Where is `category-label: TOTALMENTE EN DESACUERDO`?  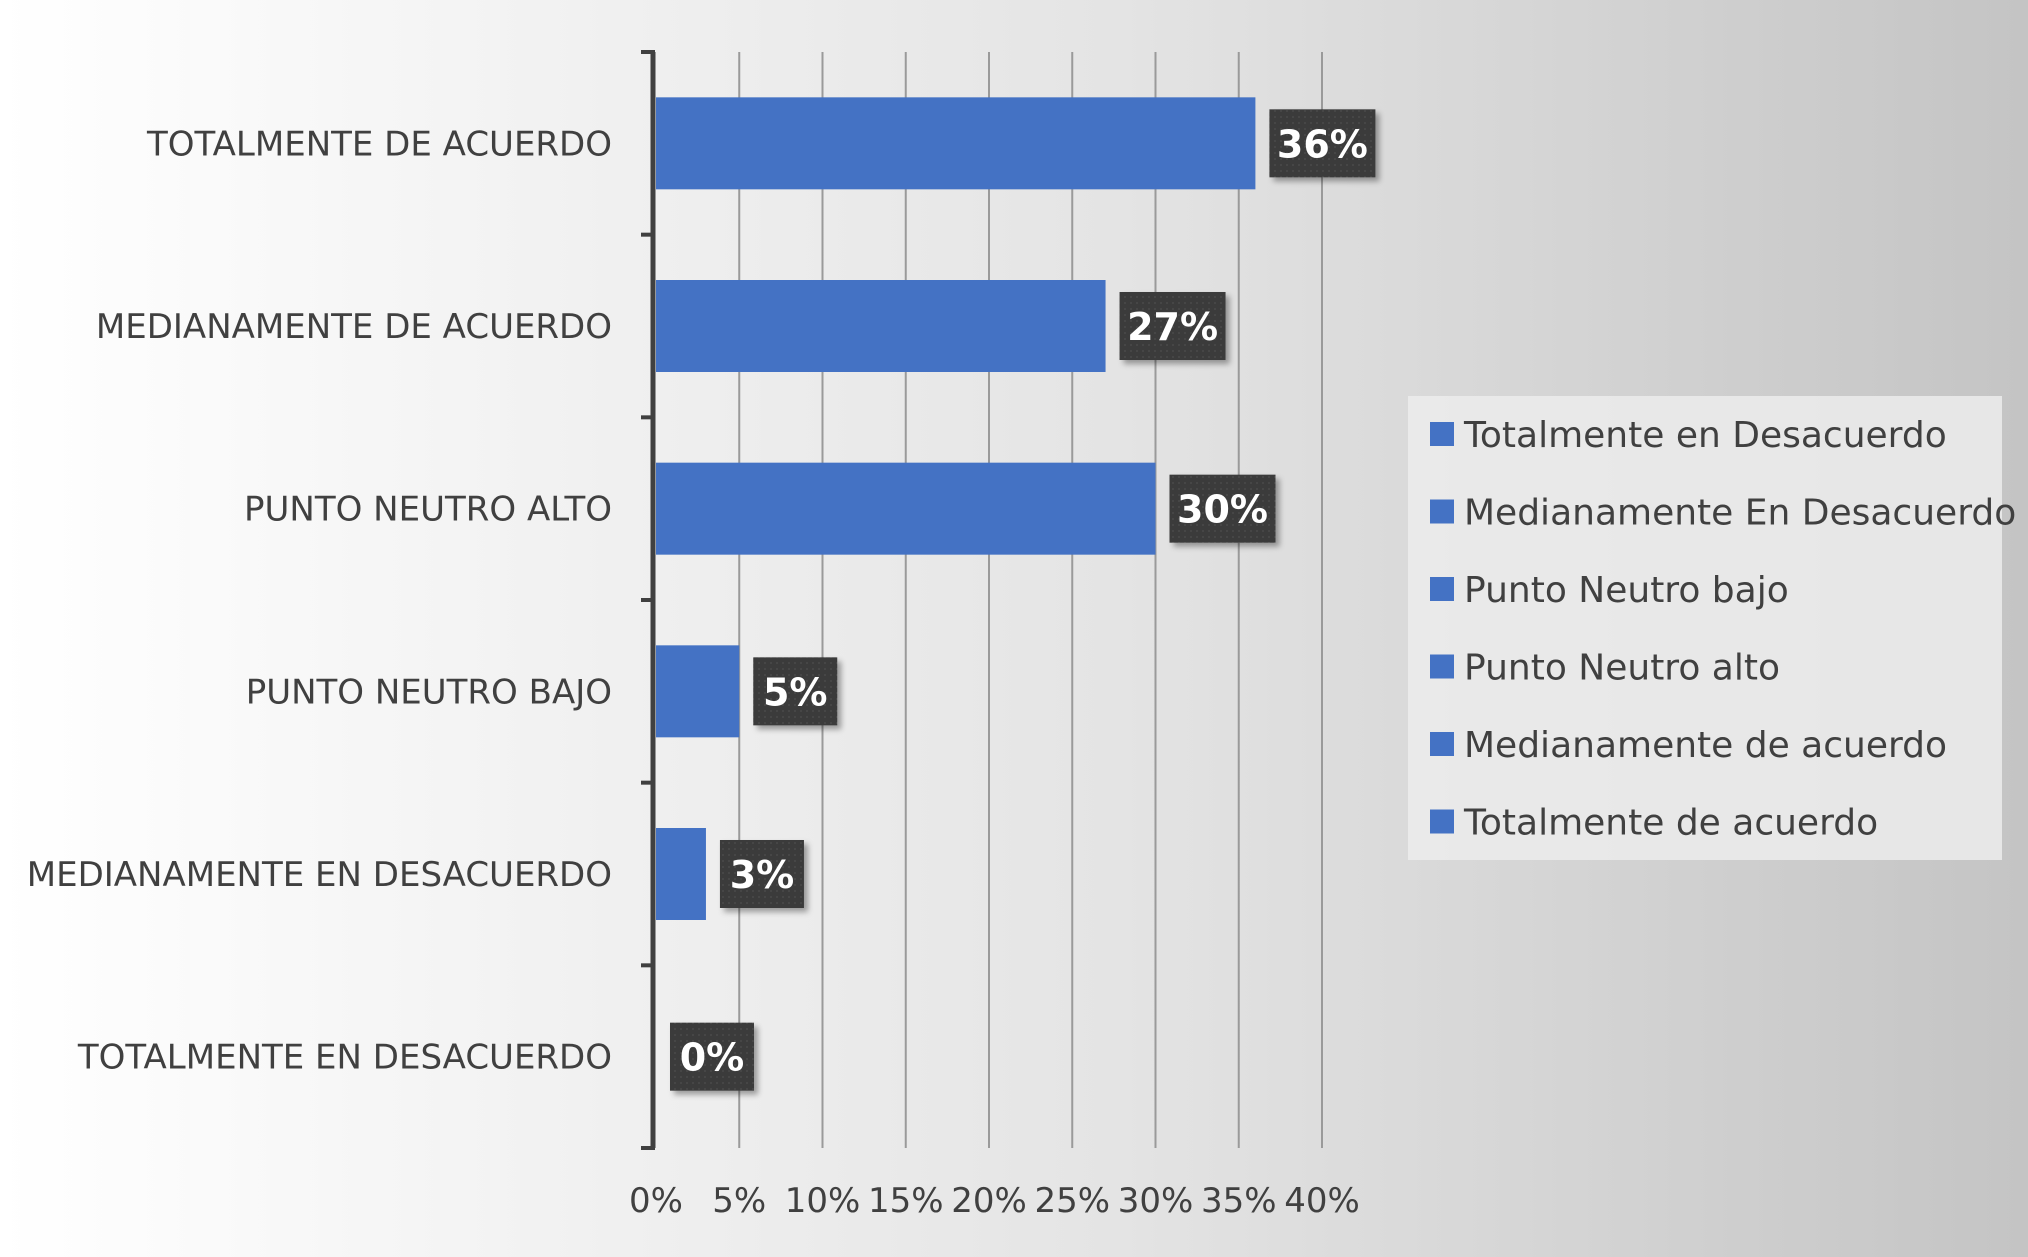
category-label: TOTALMENTE EN DESACUERDO is located at coordinates (344, 1058).